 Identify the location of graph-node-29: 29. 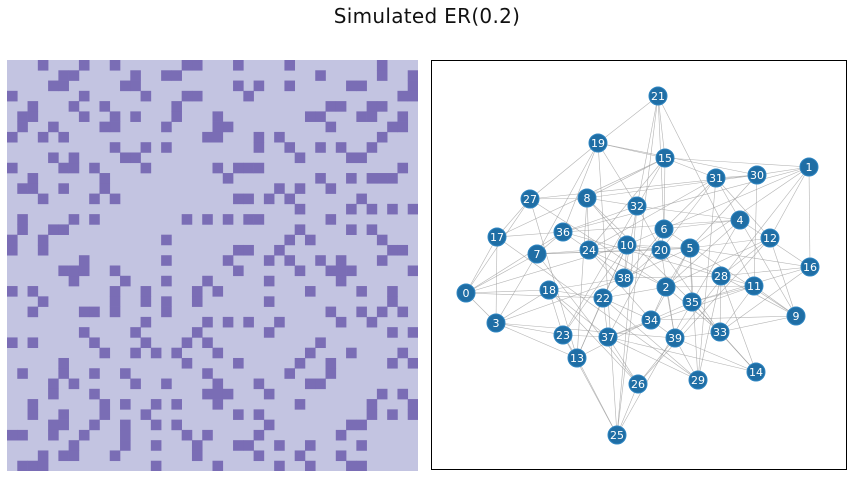
(698, 380).